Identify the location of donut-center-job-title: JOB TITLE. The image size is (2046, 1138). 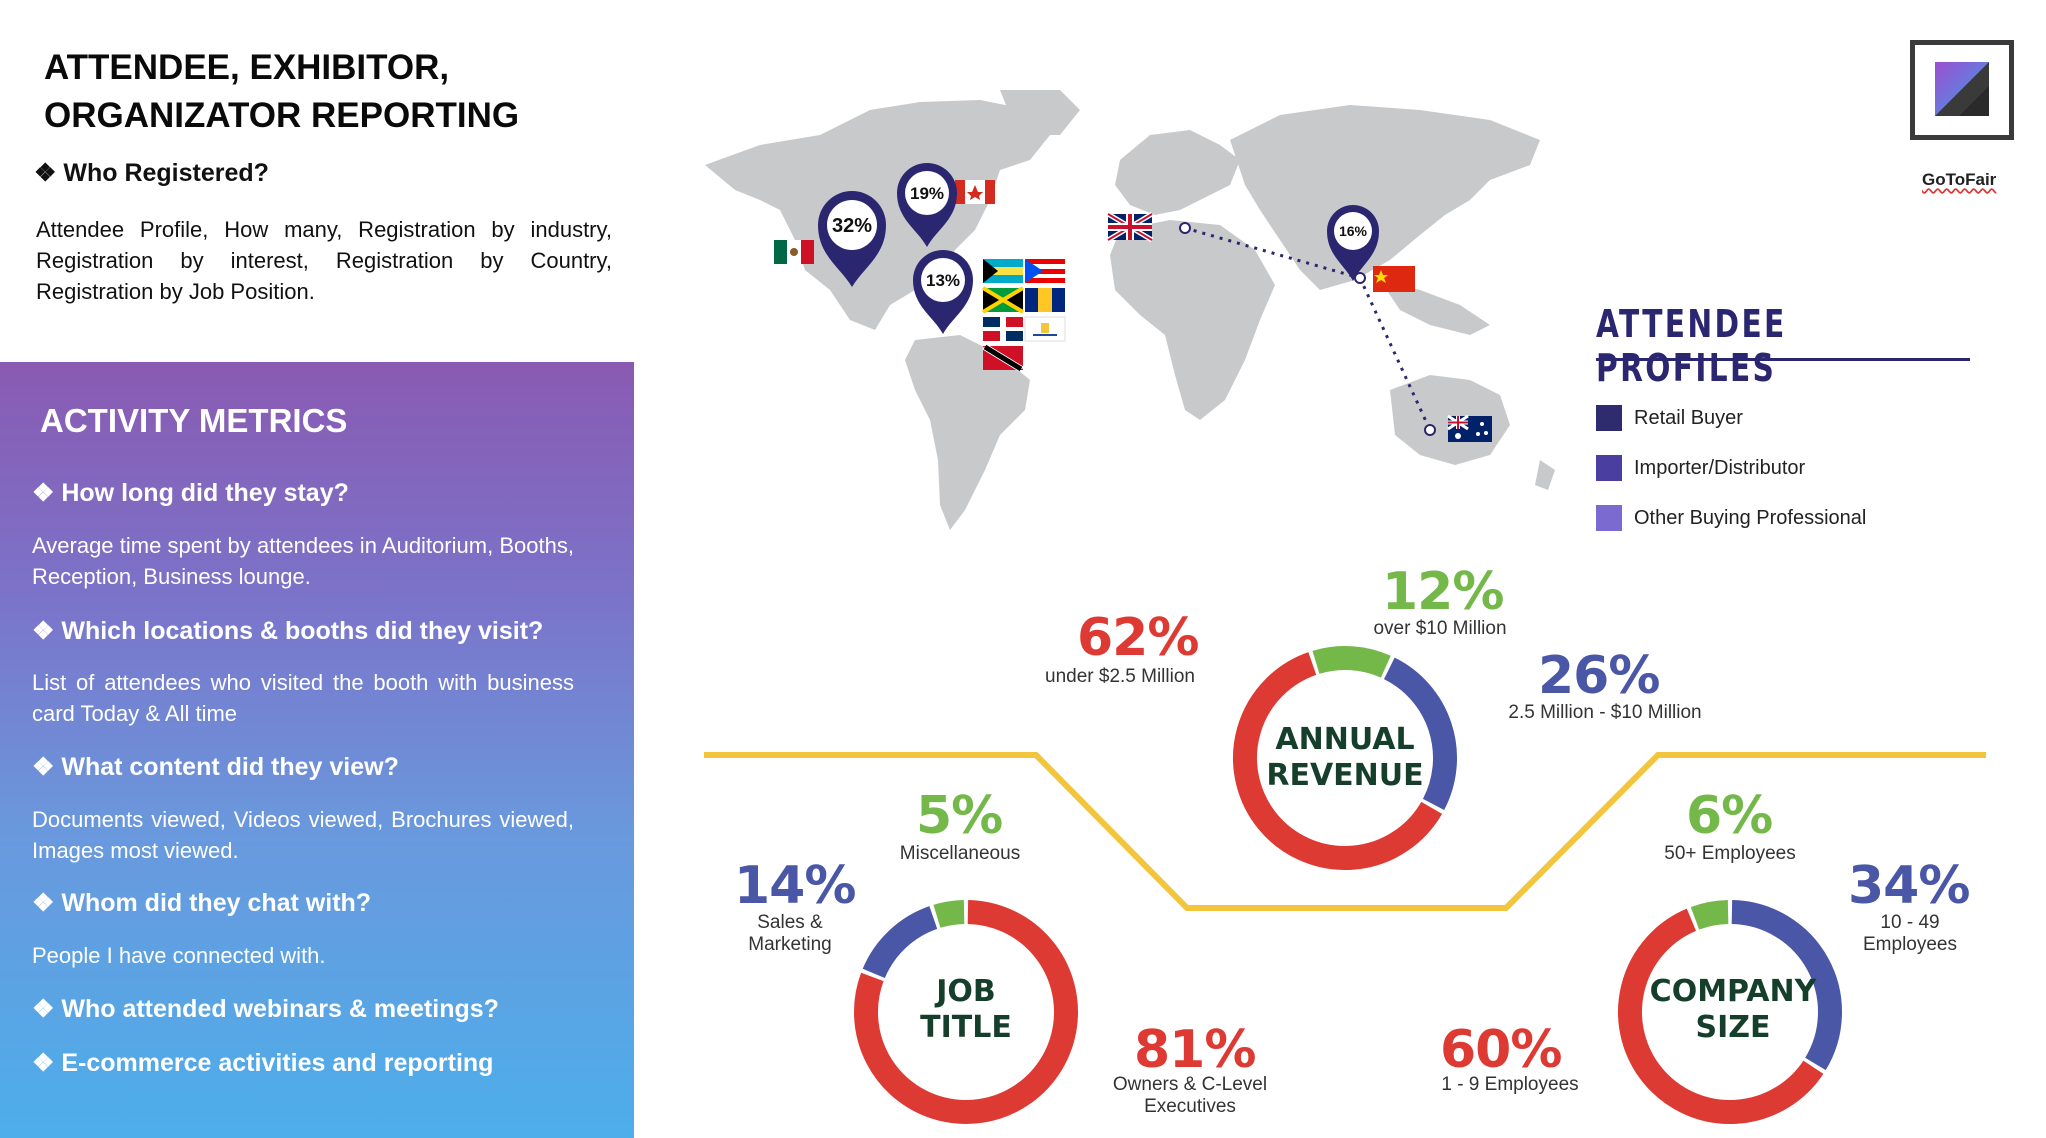
(966, 1010).